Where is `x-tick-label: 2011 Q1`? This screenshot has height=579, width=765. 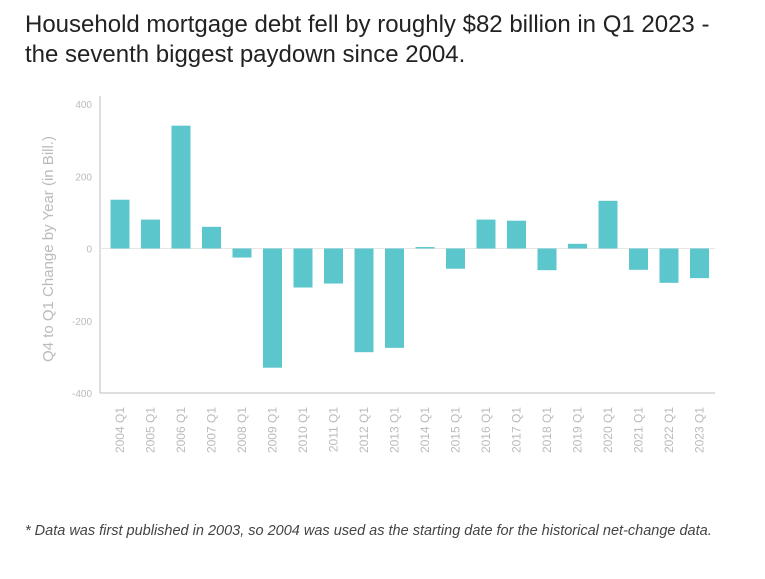
x-tick-label: 2011 Q1 is located at coordinates (334, 429).